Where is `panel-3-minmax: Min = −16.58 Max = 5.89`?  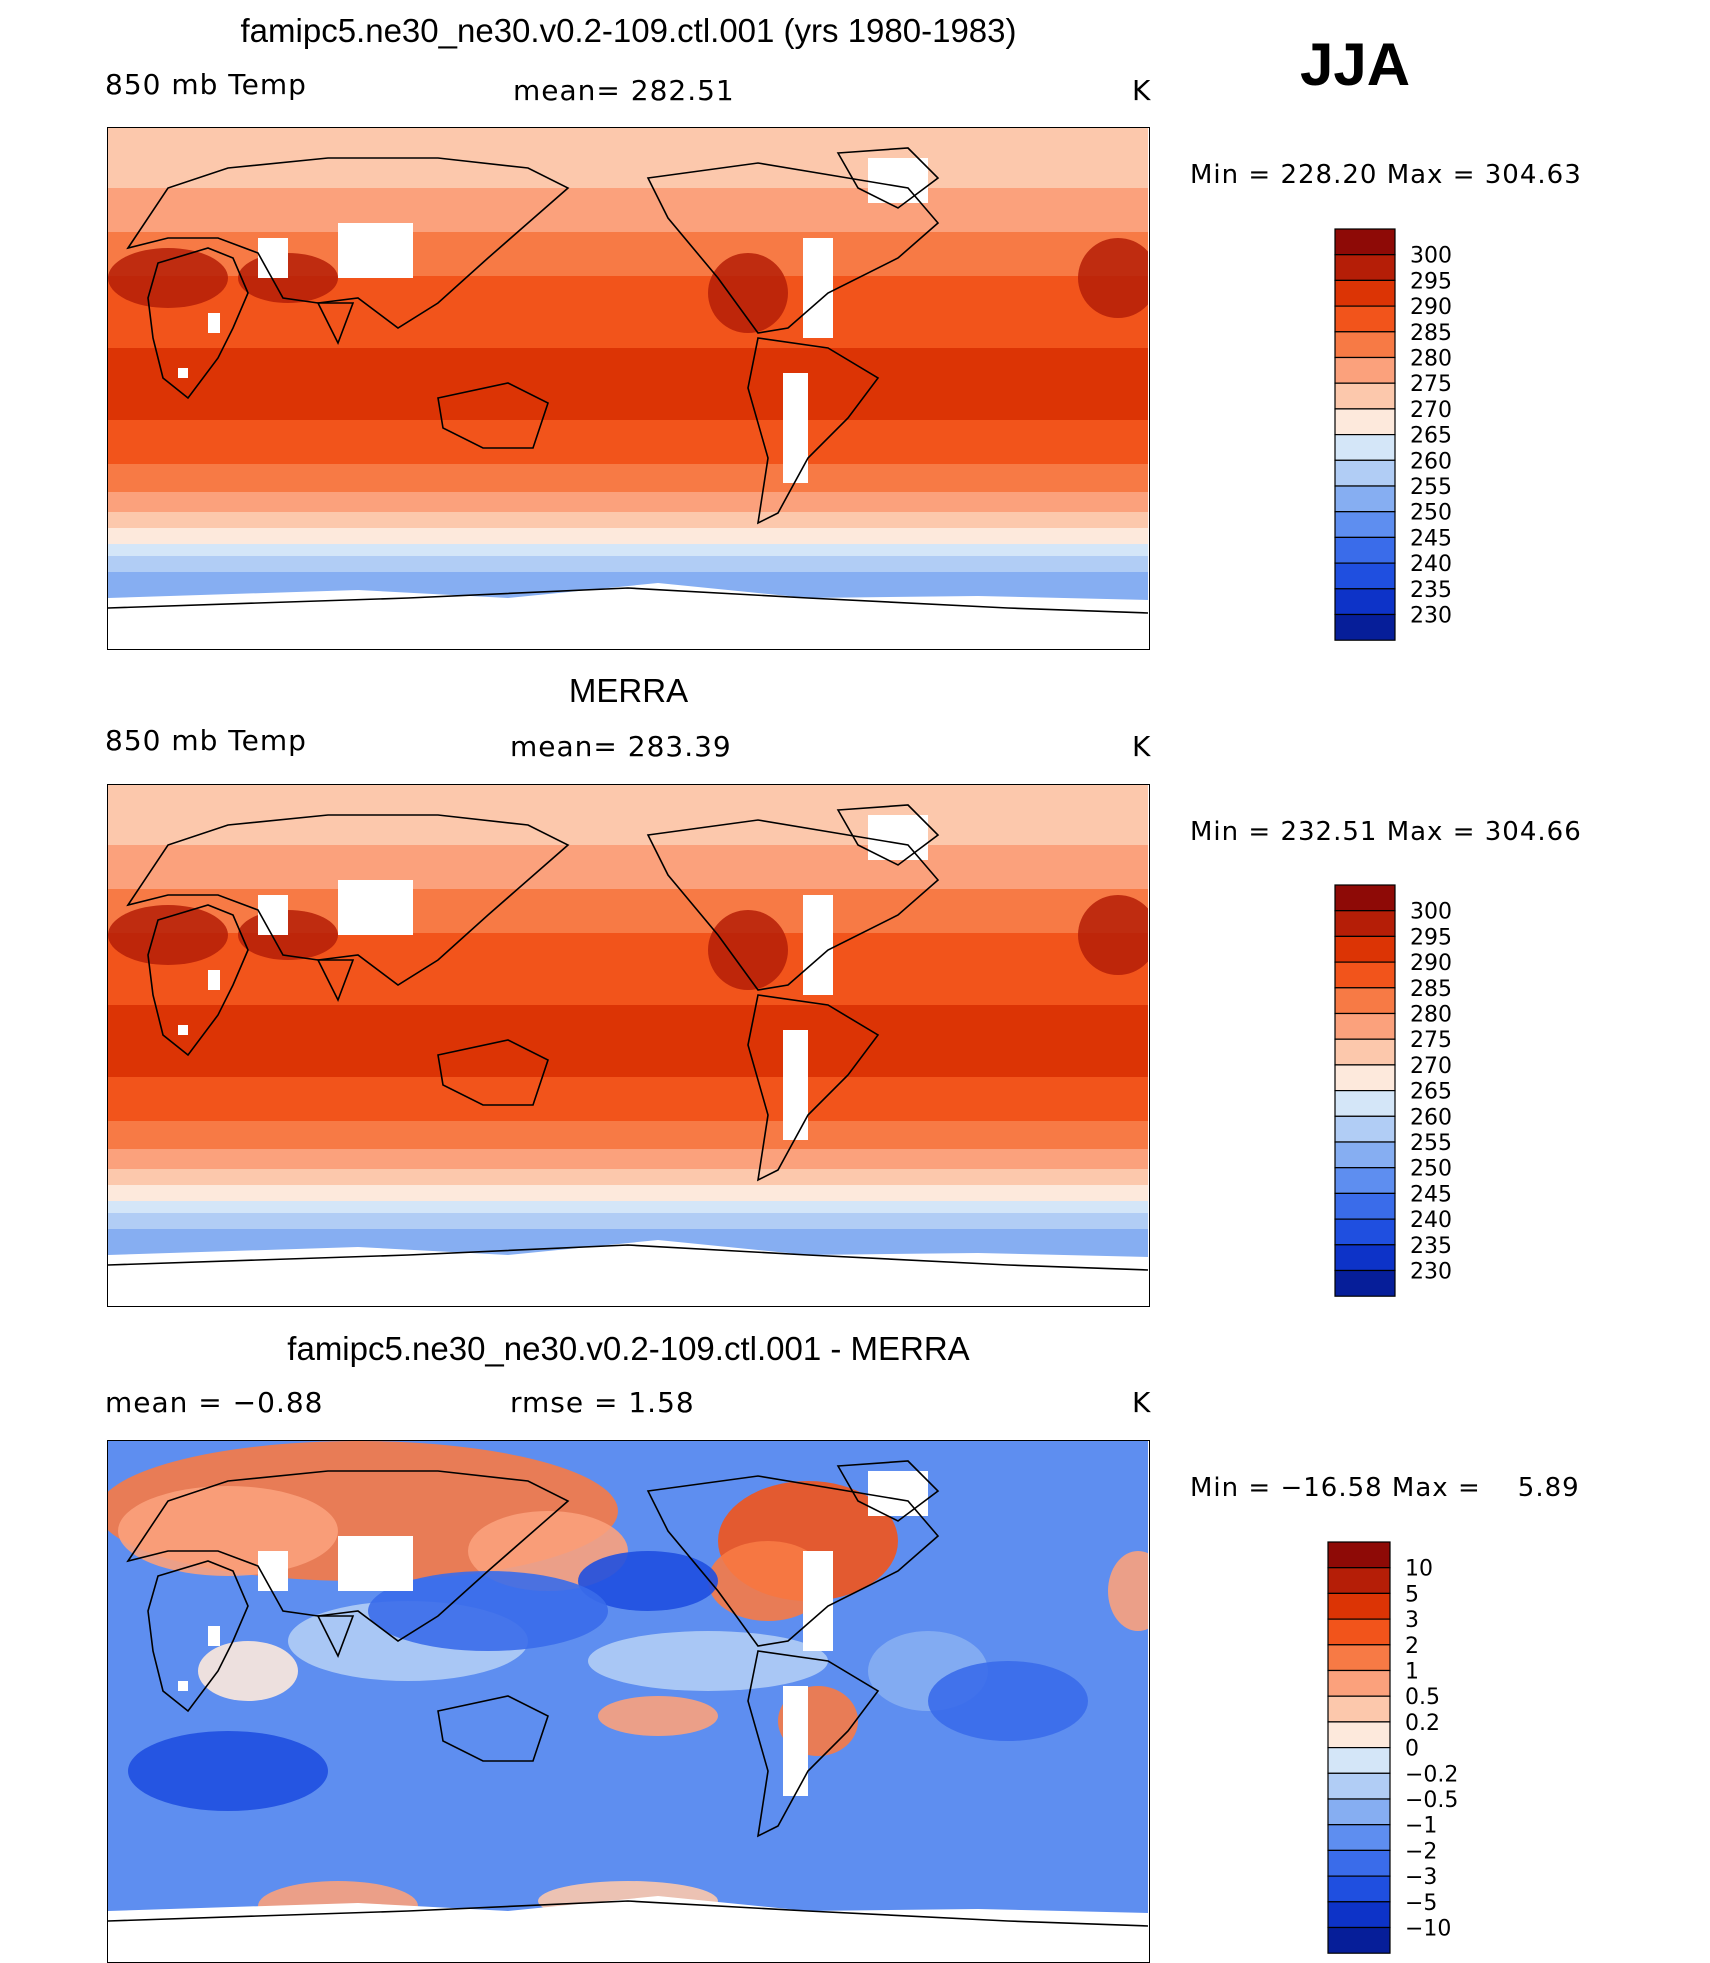 panel-3-minmax: Min = −16.58 Max = 5.89 is located at coordinates (1385, 1488).